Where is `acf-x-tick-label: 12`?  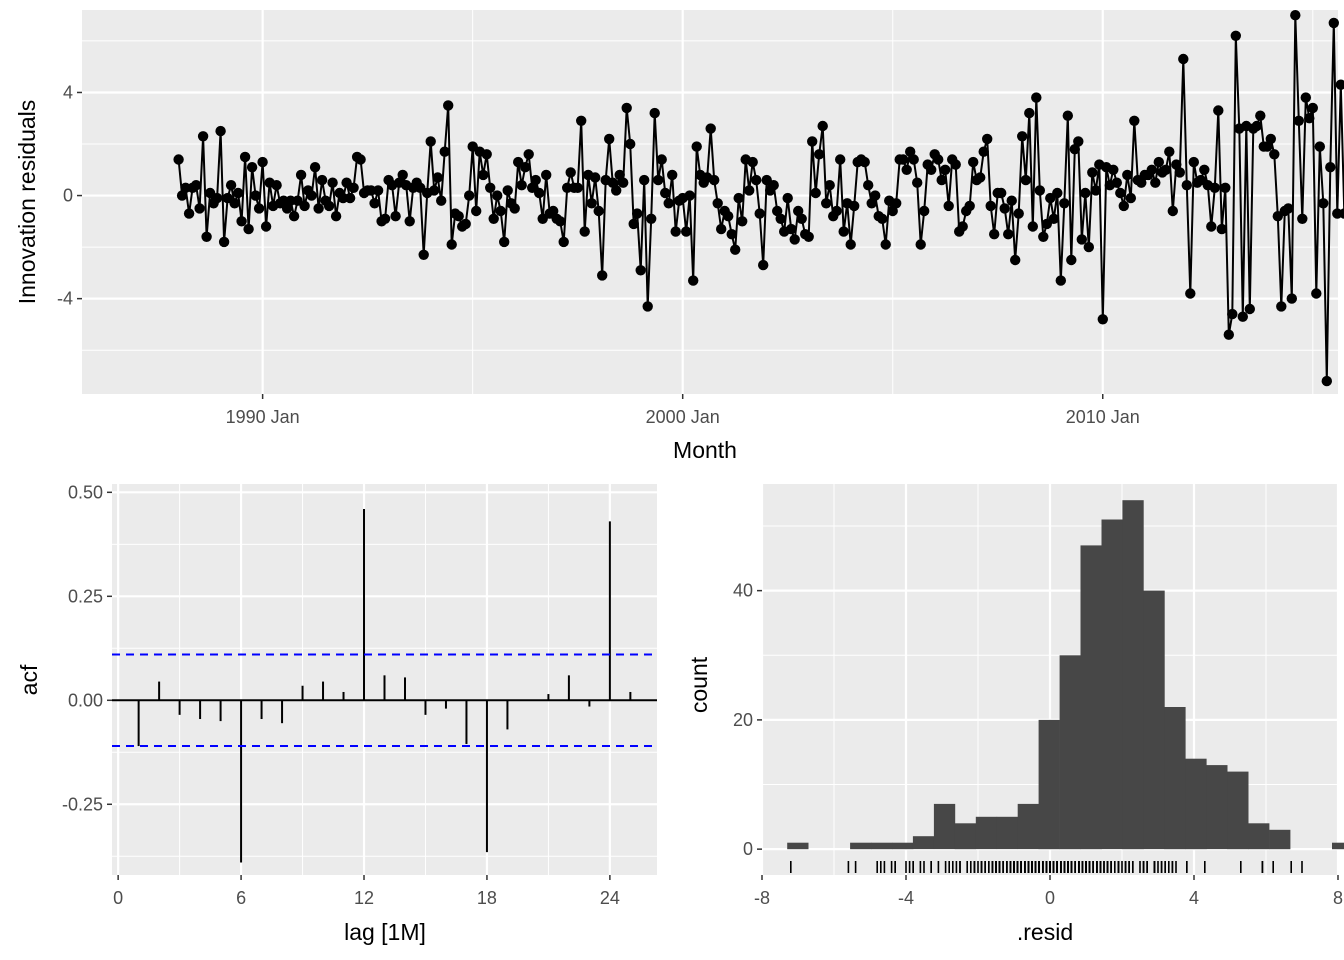
acf-x-tick-label: 12 is located at coordinates (364, 898).